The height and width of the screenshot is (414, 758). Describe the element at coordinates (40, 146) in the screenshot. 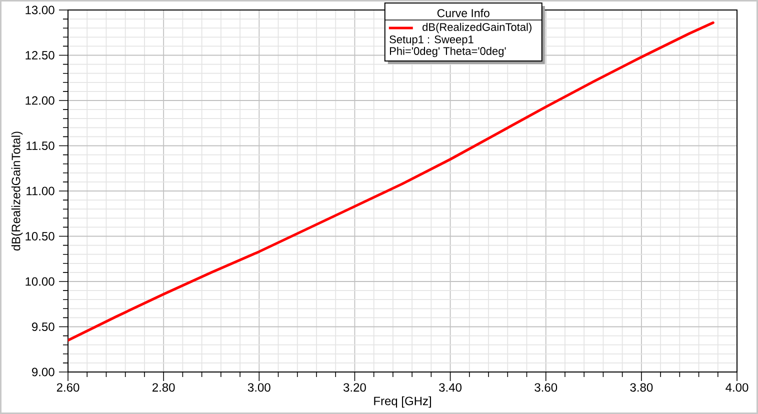

I see `y-tick-label: 11.50` at that location.